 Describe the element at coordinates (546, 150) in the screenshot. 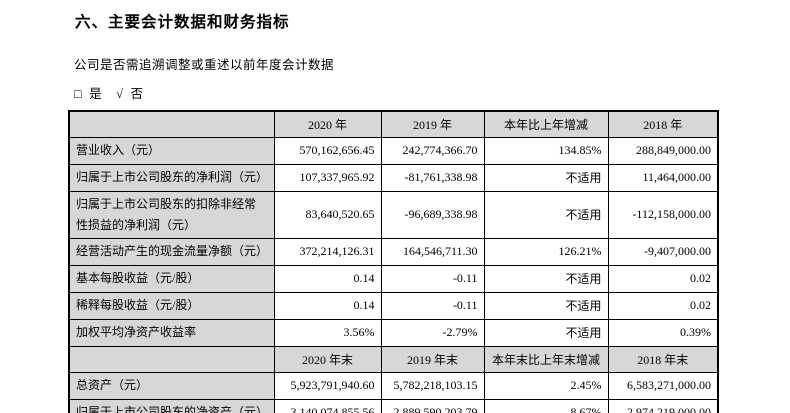

I see `value-change-cell: 134.85%` at that location.